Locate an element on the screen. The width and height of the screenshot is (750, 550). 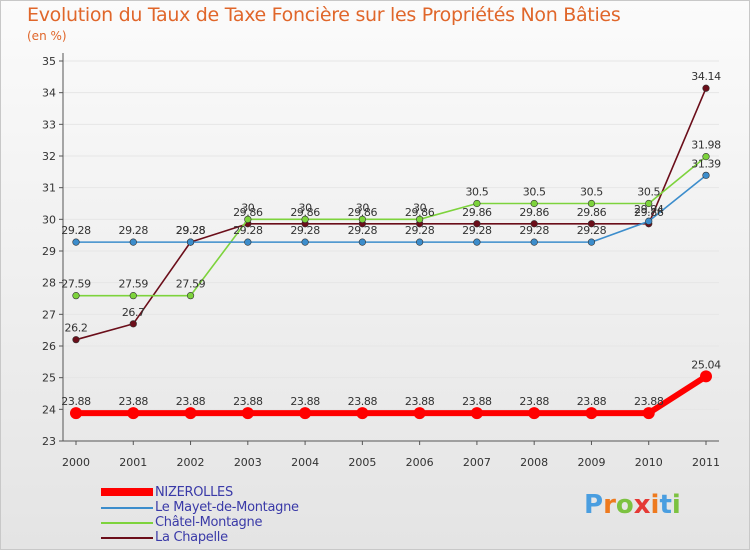
legend-item-le-mayet-de-montagne: Le Mayet-de-Montagne is located at coordinates (231, 507).